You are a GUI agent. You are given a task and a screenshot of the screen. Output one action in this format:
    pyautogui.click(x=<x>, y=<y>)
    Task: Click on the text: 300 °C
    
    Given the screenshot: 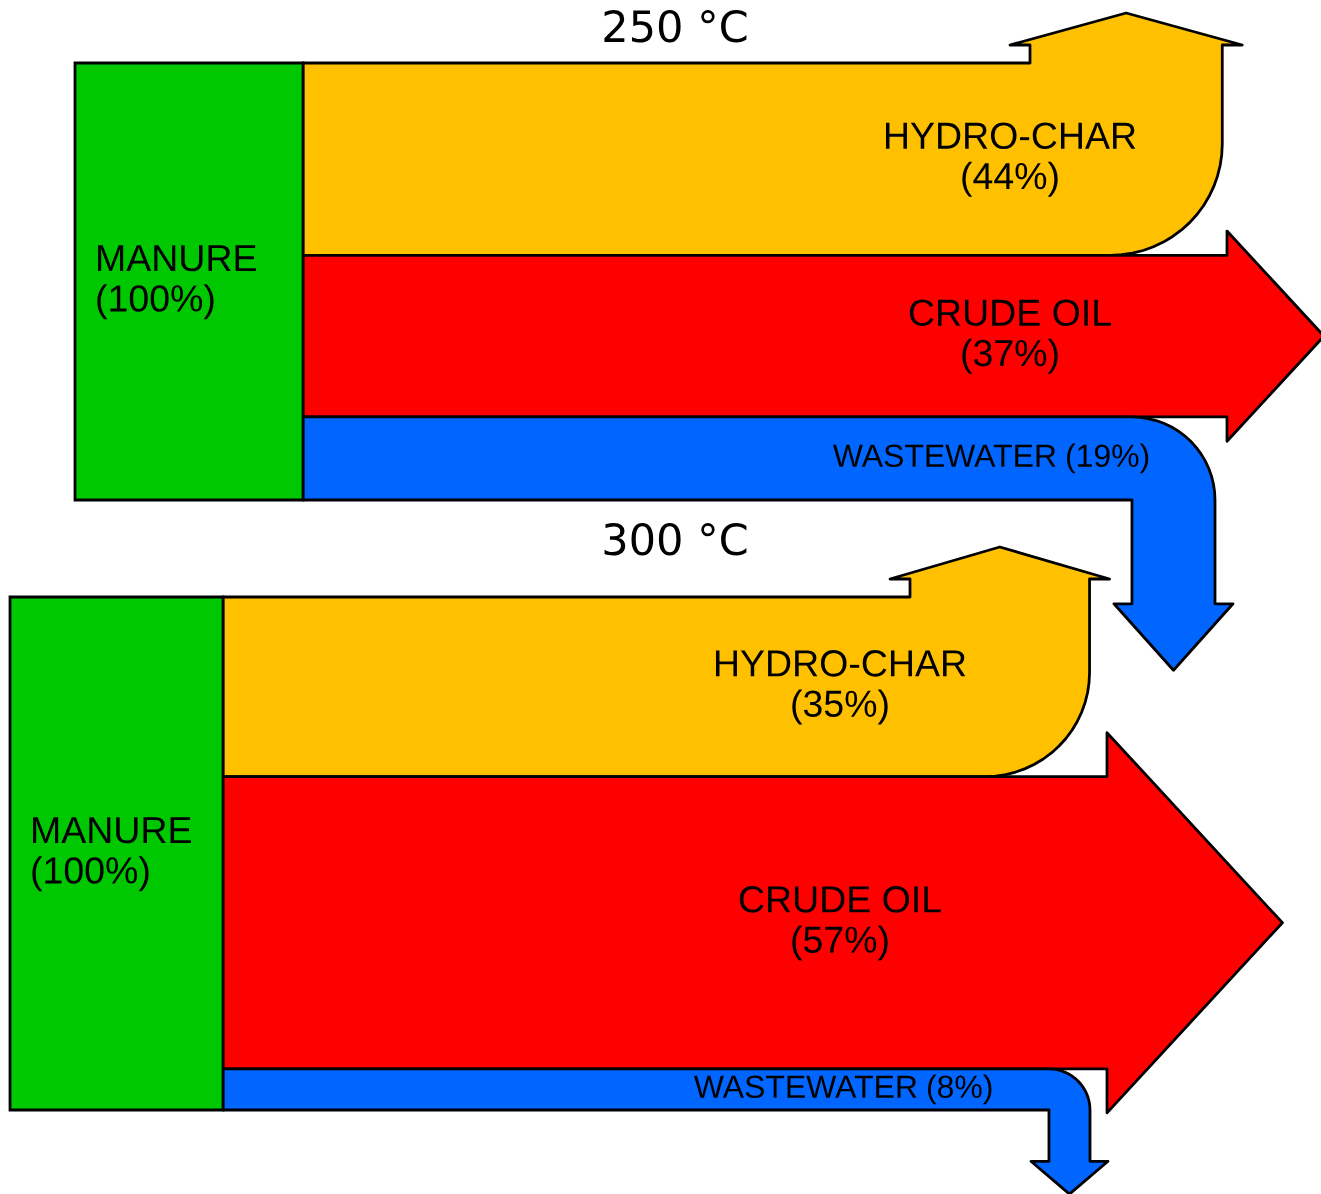 What is the action you would take?
    pyautogui.click(x=675, y=539)
    